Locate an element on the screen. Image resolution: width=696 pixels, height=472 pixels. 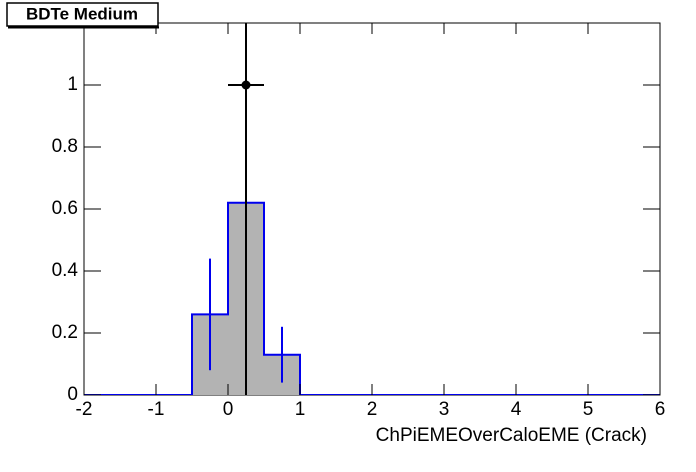
x-tick-label: 3 is located at coordinates (444, 409).